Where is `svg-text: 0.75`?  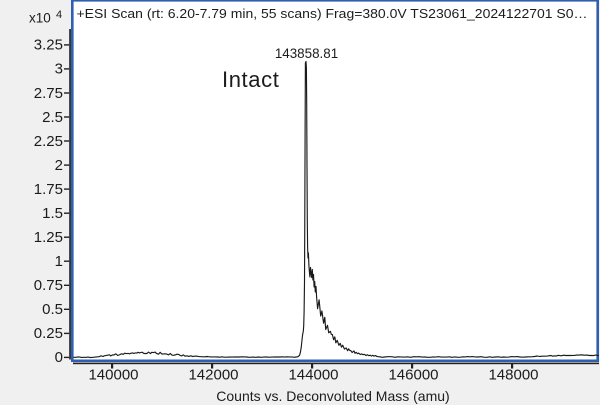
svg-text: 0.75 is located at coordinates (48, 285).